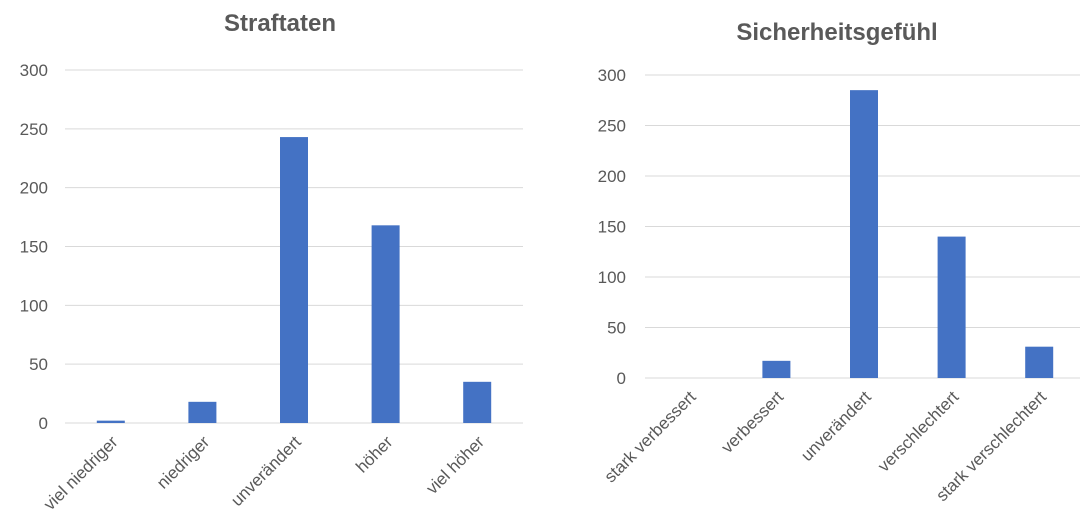  What do you see at coordinates (455, 465) in the screenshot?
I see `straftaten-x-label-5: viel höher` at bounding box center [455, 465].